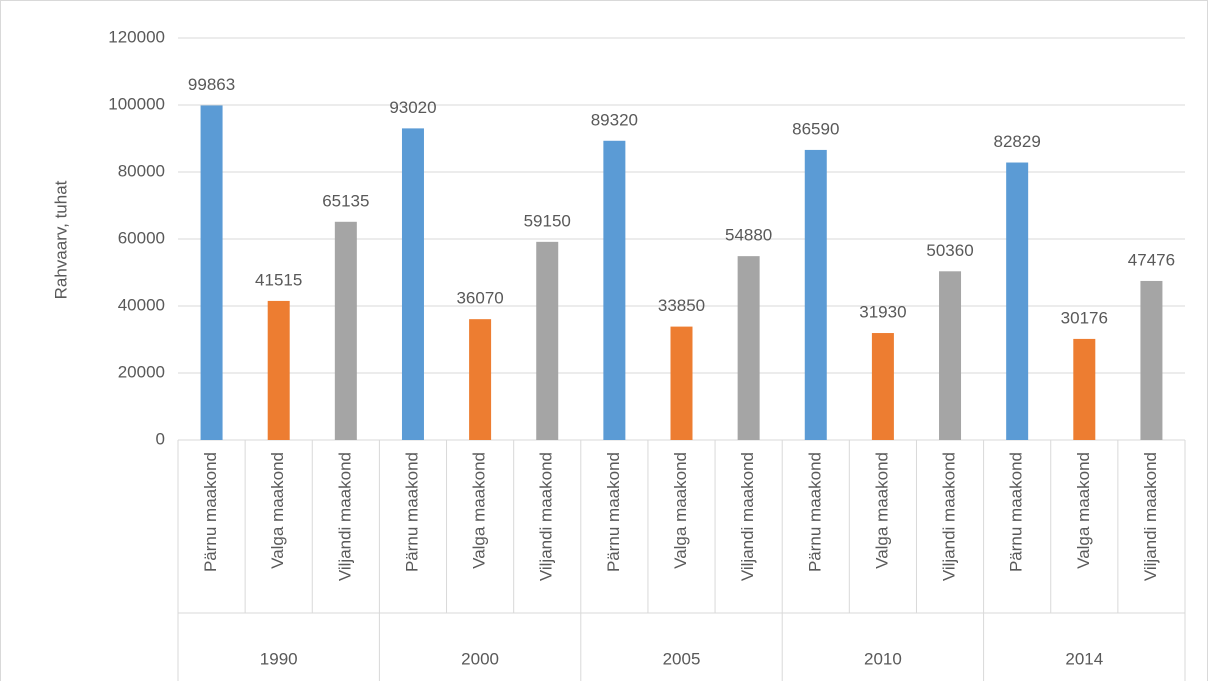 This screenshot has width=1208, height=681. What do you see at coordinates (141, 170) in the screenshot?
I see `y-tick-label: 80000` at bounding box center [141, 170].